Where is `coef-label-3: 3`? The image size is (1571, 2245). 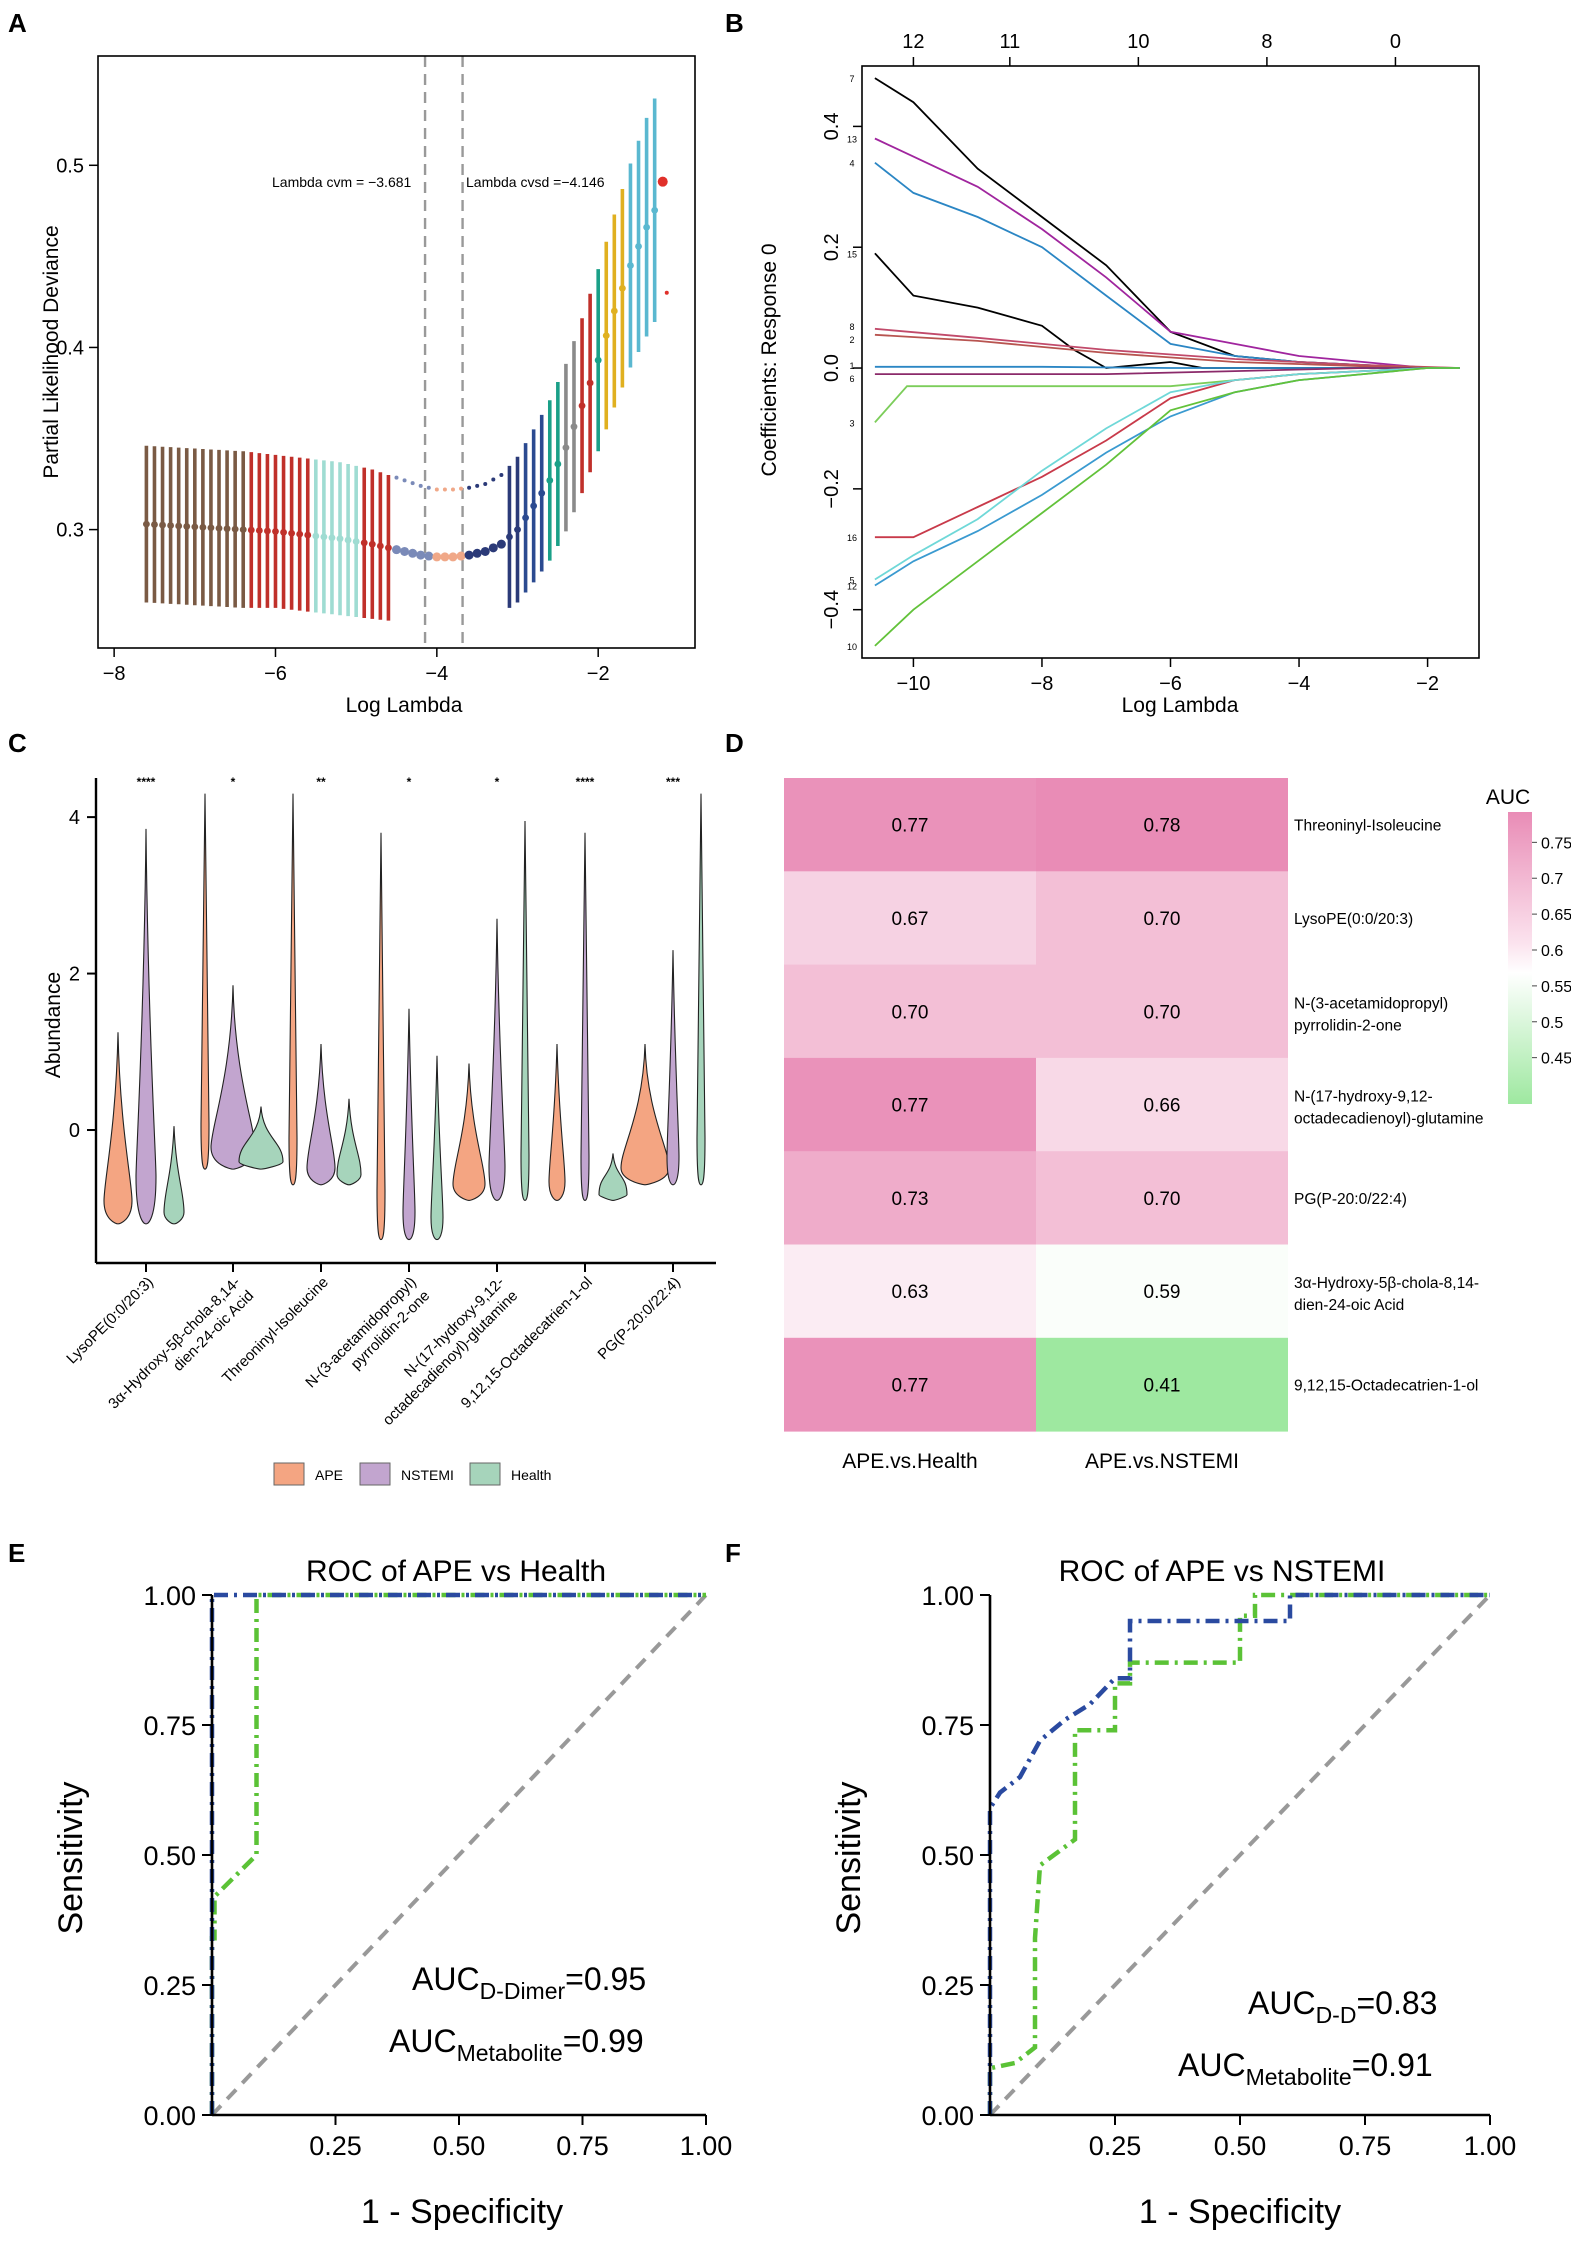
coef-label-3: 3 is located at coordinates (851, 423).